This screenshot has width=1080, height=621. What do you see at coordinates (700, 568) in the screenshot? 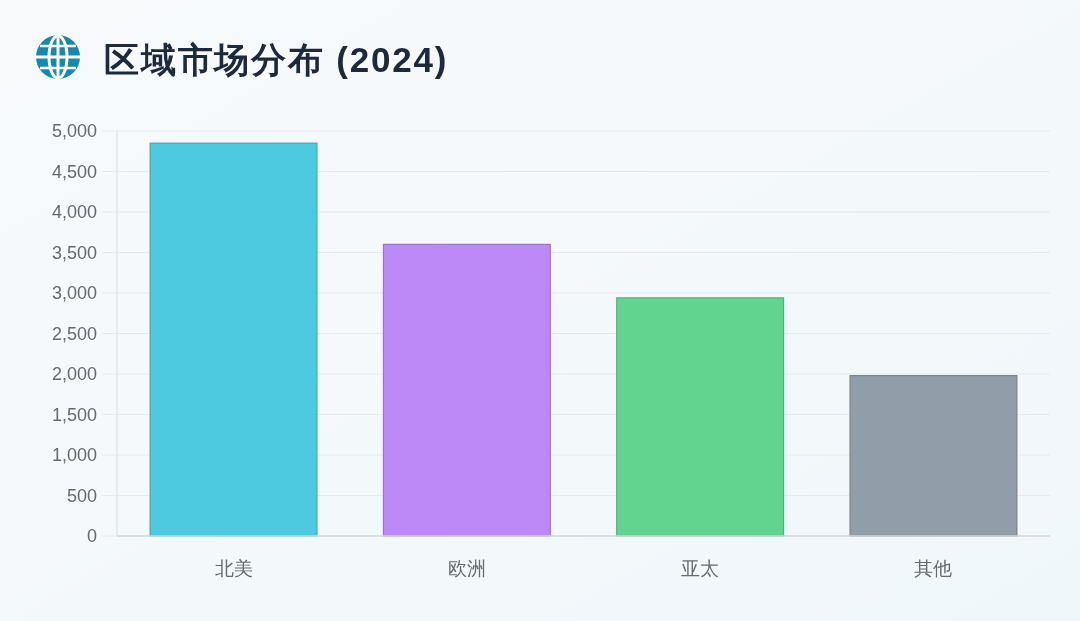
I see `x-tick-label: 亚太` at bounding box center [700, 568].